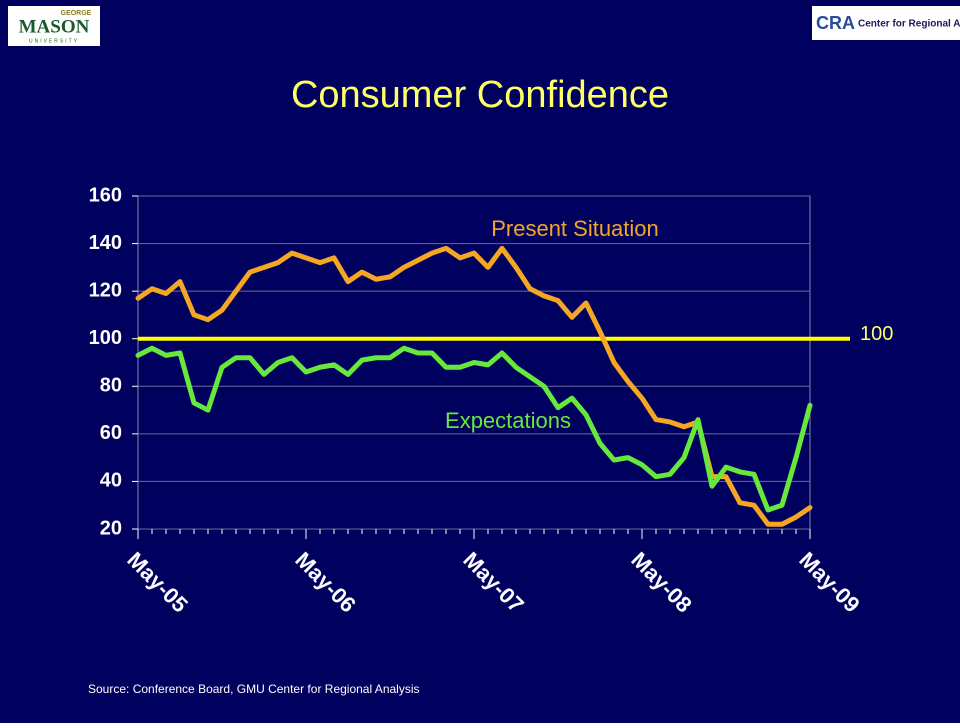  Describe the element at coordinates (105, 290) in the screenshot. I see `y-tick-label: 120` at that location.